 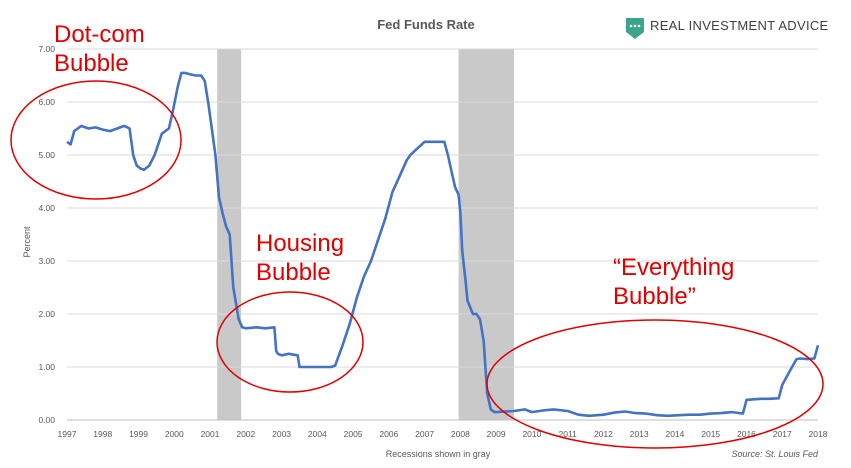 What do you see at coordinates (91, 63) in the screenshot?
I see `annotation-dotcom-line2: Bubble` at bounding box center [91, 63].